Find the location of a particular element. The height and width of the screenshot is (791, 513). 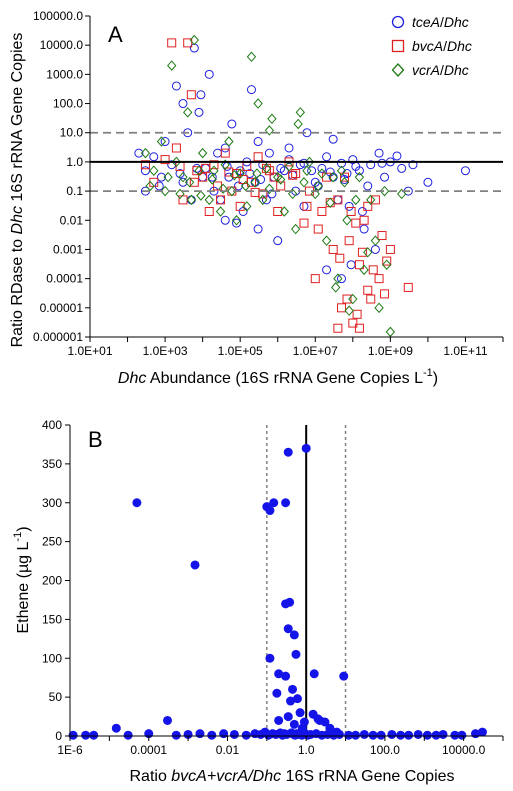

panel-b-x-tick-label: 0.0001 is located at coordinates (148, 750).